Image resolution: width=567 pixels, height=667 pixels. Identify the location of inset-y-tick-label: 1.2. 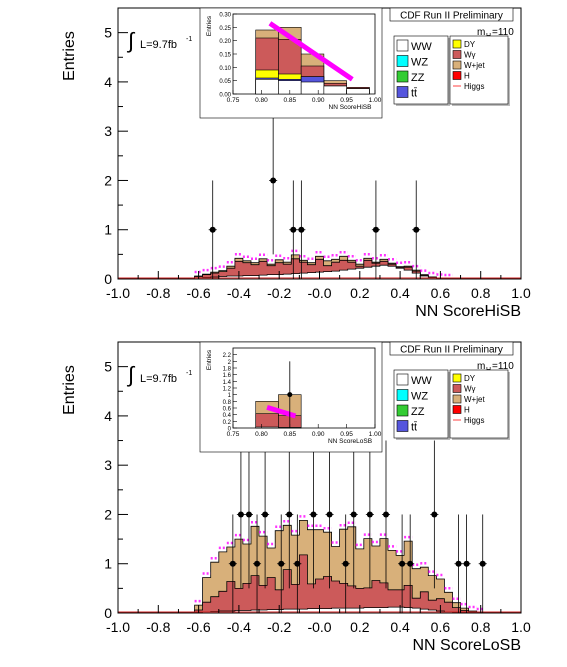
(227, 390).